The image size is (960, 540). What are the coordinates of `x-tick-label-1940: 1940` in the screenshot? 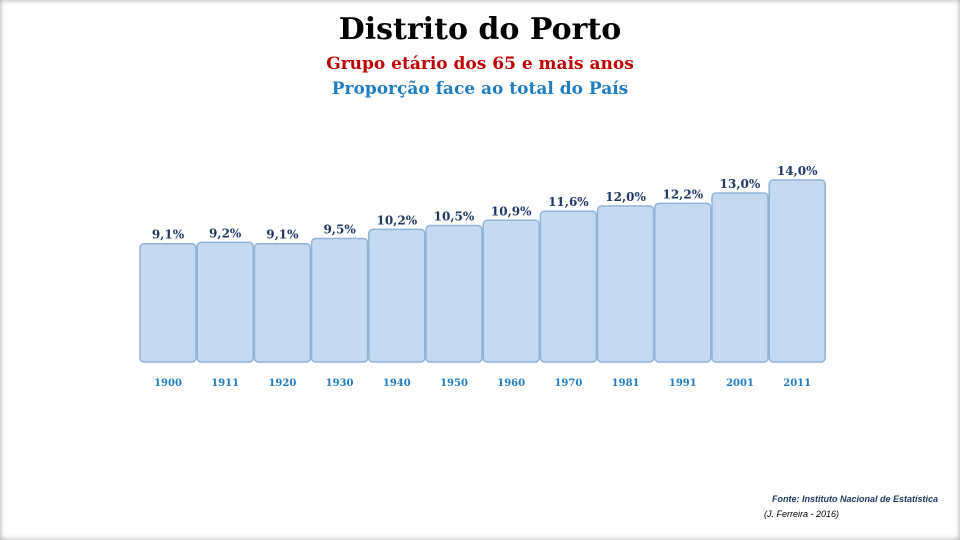 It's located at (397, 383).